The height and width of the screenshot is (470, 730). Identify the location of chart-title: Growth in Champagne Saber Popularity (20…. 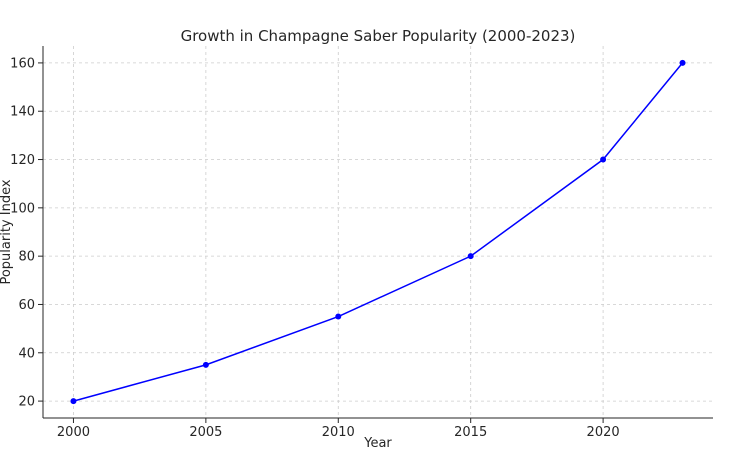
(378, 36).